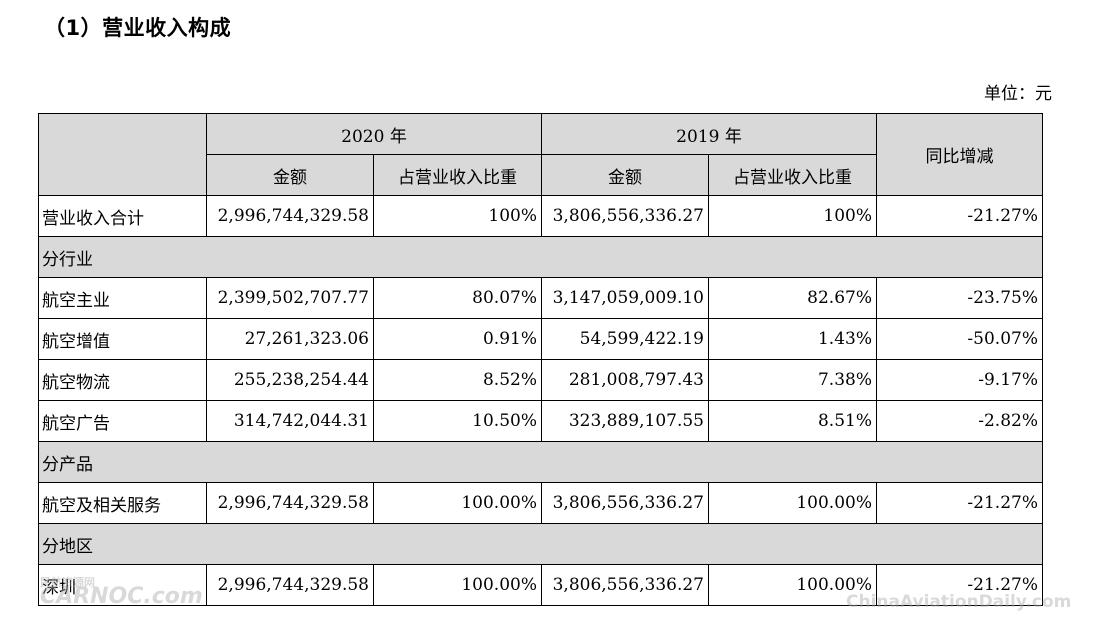  I want to click on ratio-2019: 82.67%, so click(792, 298).